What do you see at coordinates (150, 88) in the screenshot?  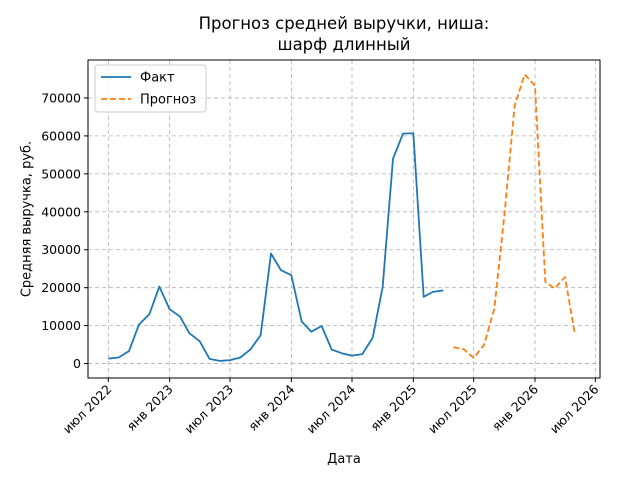 I see `legend: Факт Прогноз` at bounding box center [150, 88].